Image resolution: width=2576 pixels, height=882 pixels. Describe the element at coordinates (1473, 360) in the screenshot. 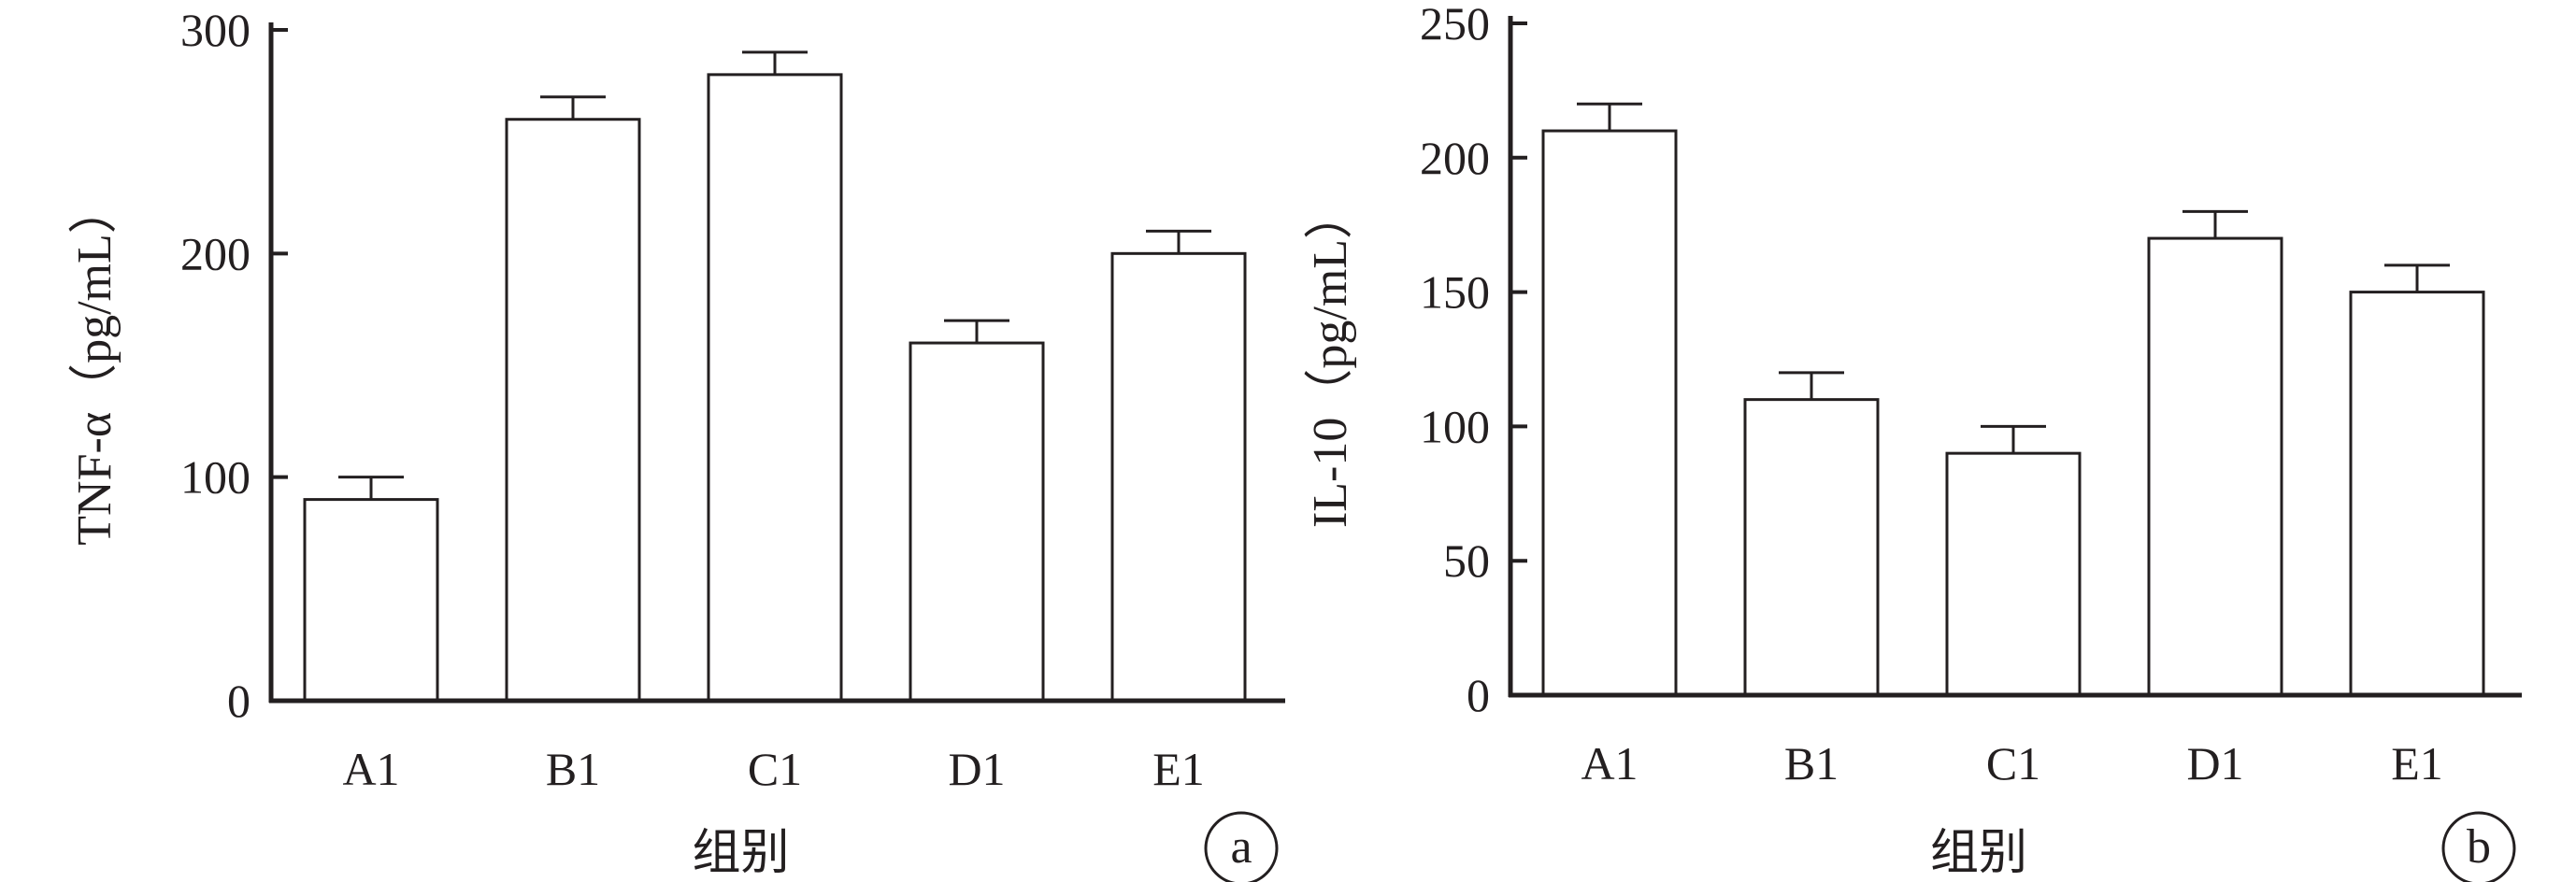

I see `y-ticks-group-b: 0 50 100 150 200 250` at that location.